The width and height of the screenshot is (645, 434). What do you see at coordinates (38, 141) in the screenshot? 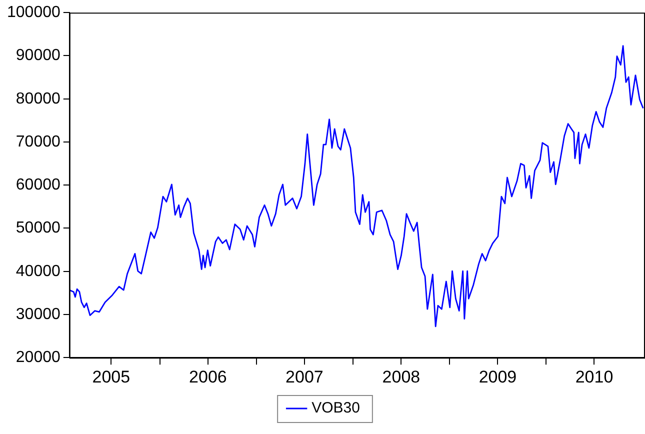
I see `y-tick-label: 70000` at bounding box center [38, 141].